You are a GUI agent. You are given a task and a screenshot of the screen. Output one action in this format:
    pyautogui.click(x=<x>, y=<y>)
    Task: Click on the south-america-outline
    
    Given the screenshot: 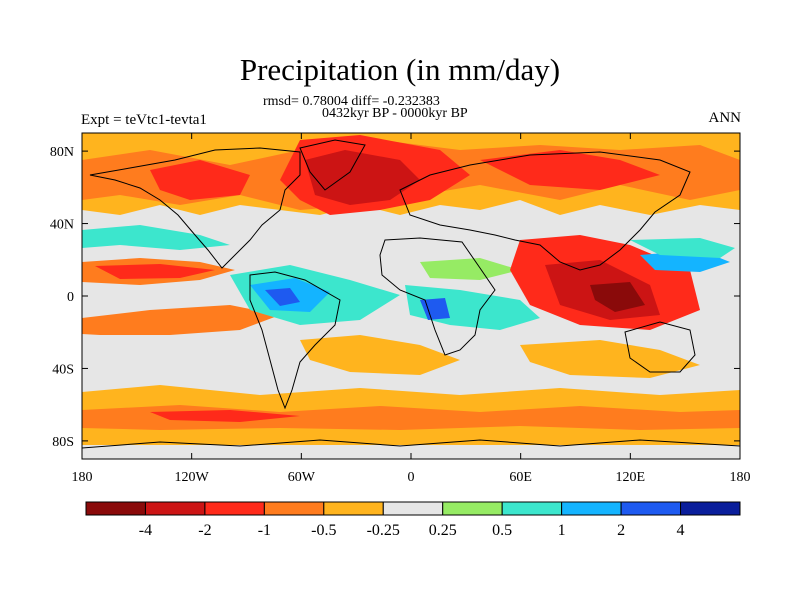 What is the action you would take?
    pyautogui.click(x=295, y=340)
    